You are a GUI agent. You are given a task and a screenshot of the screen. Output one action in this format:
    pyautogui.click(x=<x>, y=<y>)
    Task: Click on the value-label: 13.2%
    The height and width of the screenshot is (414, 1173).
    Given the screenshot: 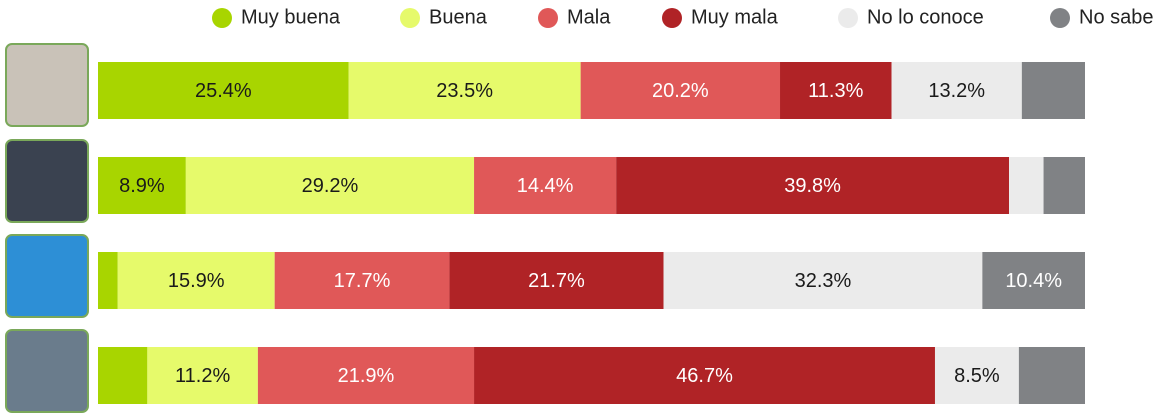 What is the action you would take?
    pyautogui.click(x=956, y=91)
    